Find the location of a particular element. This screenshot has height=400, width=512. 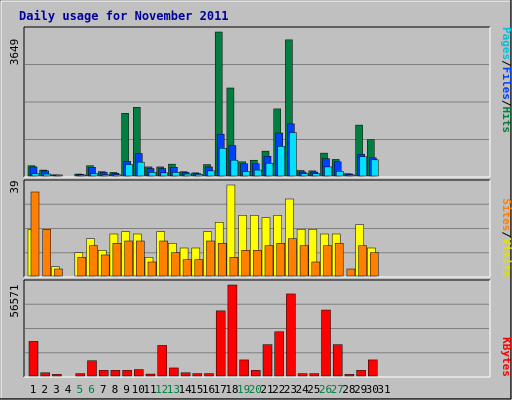

x-tick-label: 27 is located at coordinates (337, 389).